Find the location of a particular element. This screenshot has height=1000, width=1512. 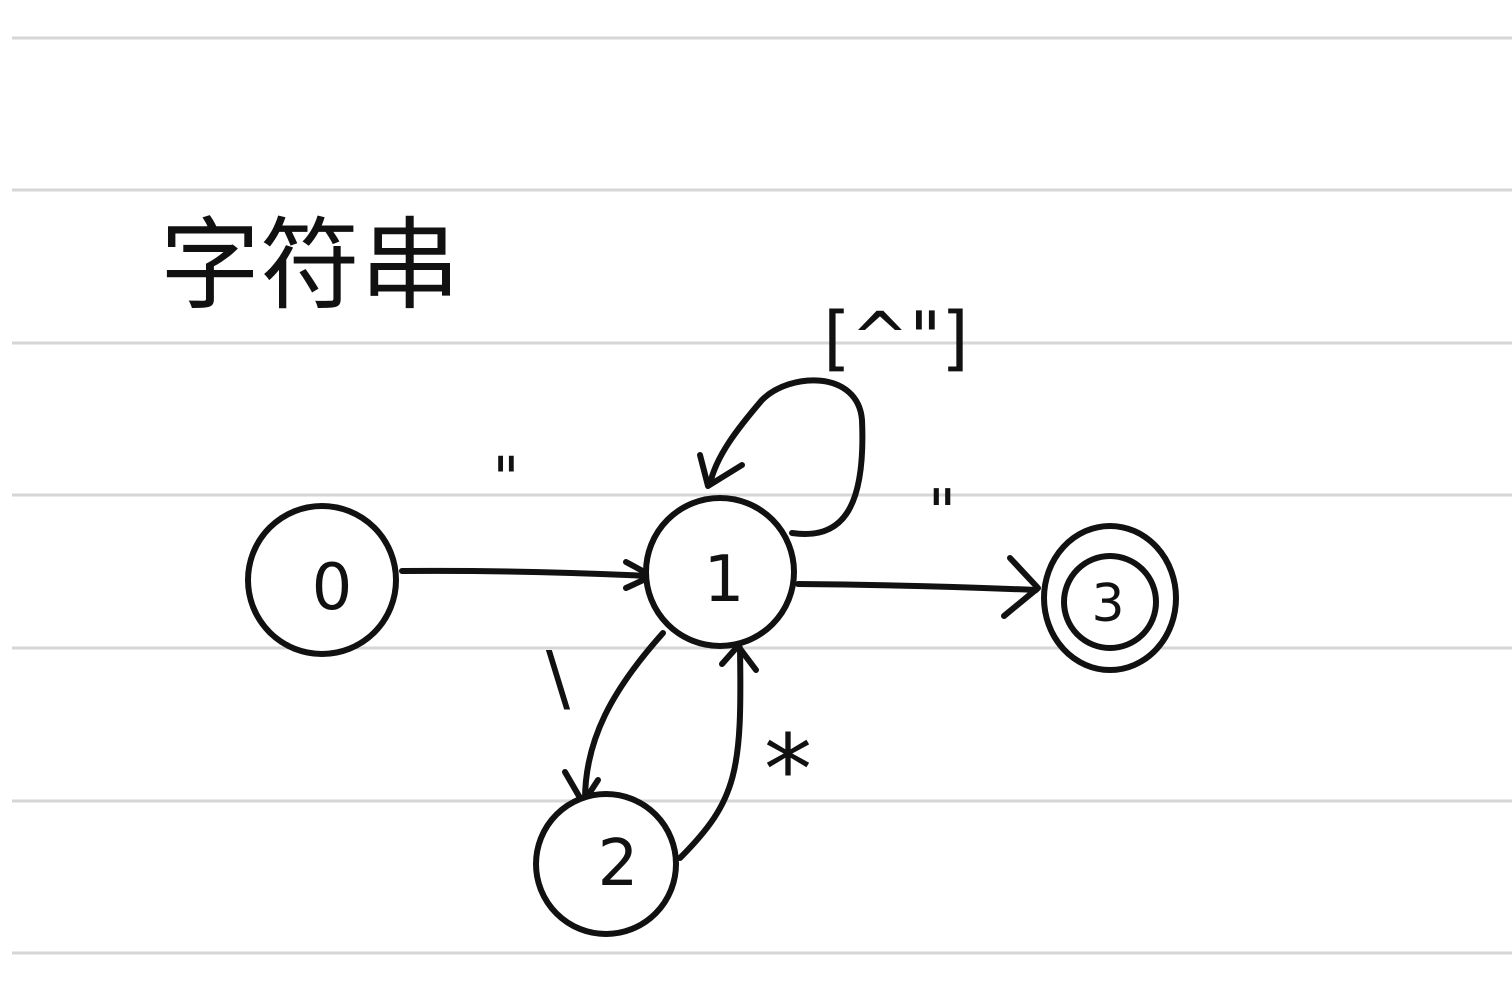

state-0-circle is located at coordinates (322, 580).